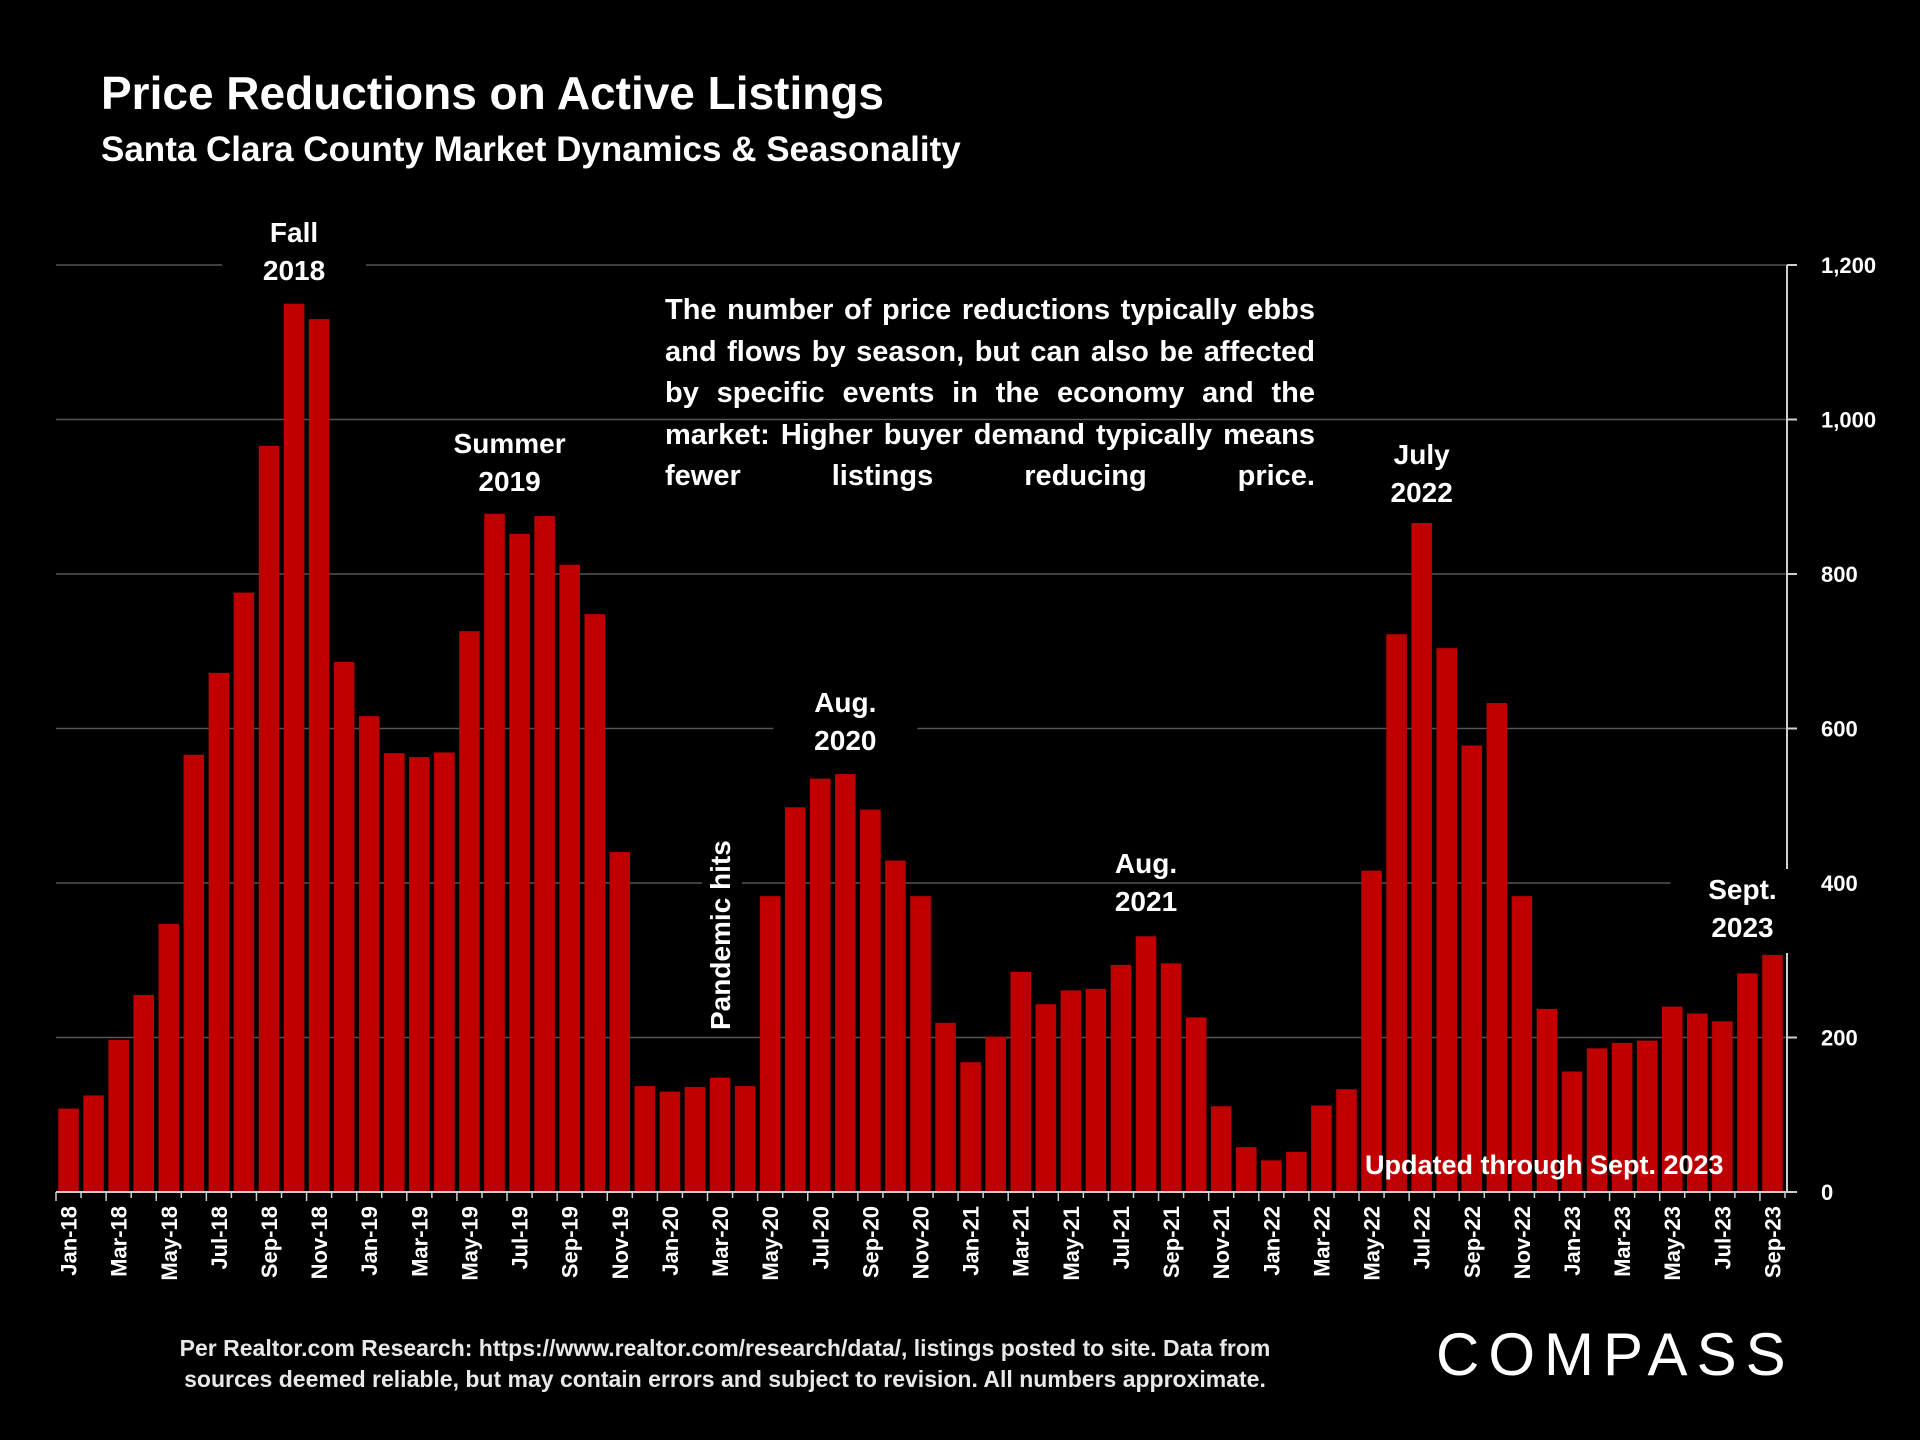  Describe the element at coordinates (1271, 1241) in the screenshot. I see `x-tick-label: Jan-22` at that location.